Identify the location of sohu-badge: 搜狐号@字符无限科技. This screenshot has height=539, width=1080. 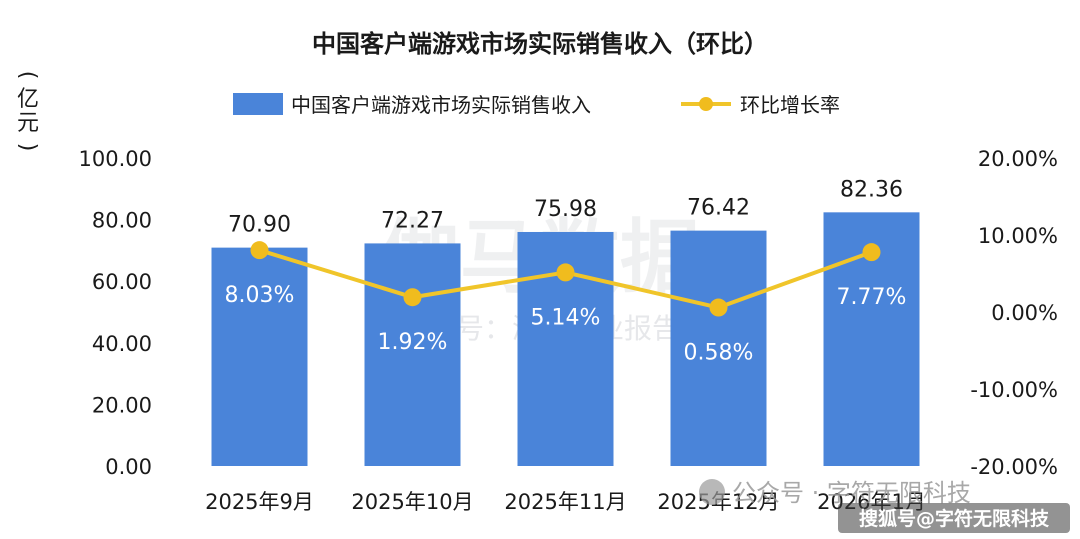
(954, 518).